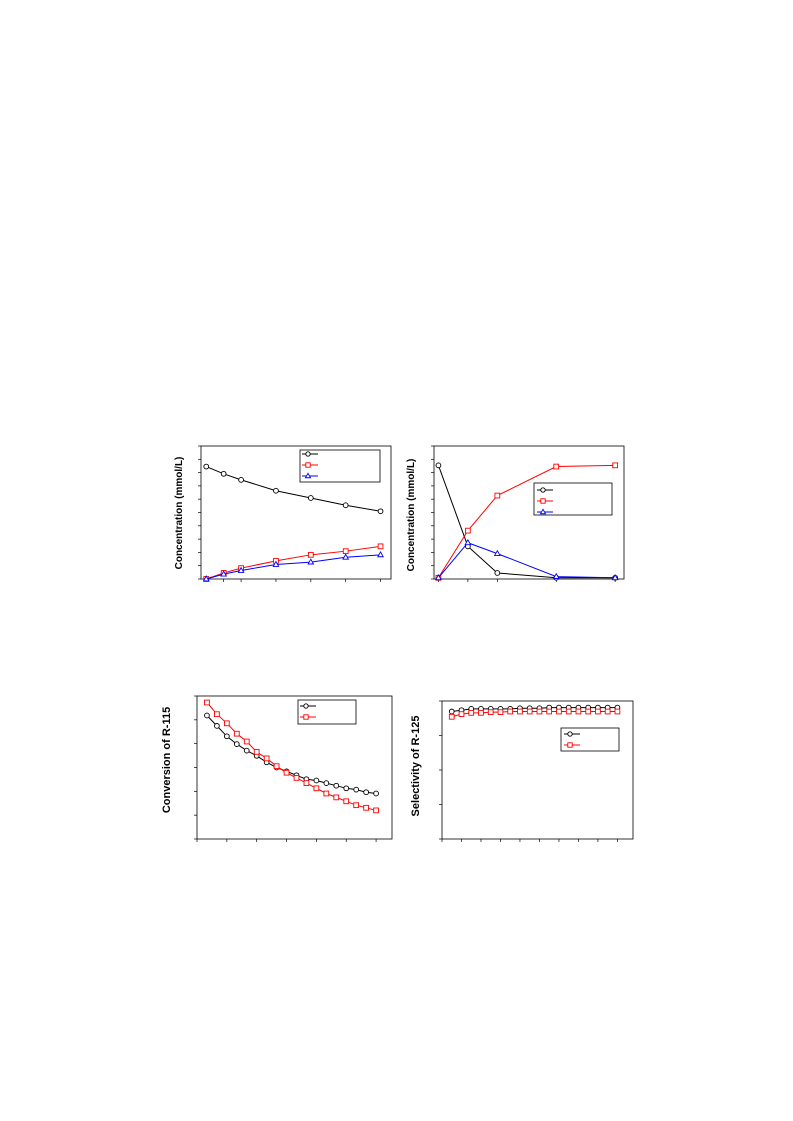 This screenshot has width=793, height=1121. Describe the element at coordinates (167, 760) in the screenshot. I see `y-axis-label: Conversion of R-115` at that location.